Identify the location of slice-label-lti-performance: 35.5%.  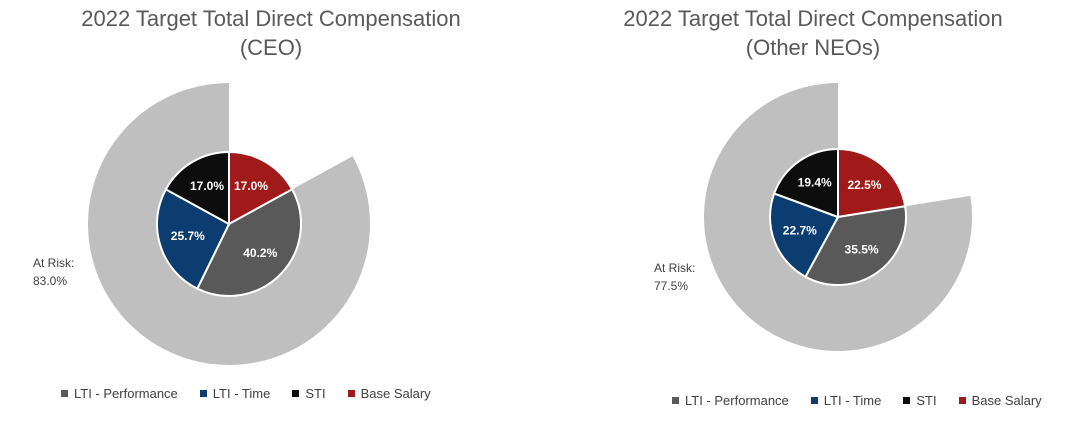
(862, 249).